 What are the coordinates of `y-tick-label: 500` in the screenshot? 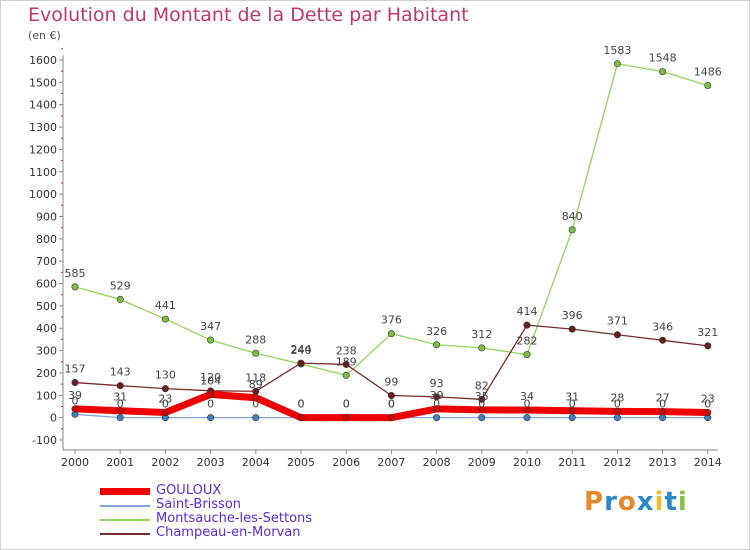 It's located at (46, 306).